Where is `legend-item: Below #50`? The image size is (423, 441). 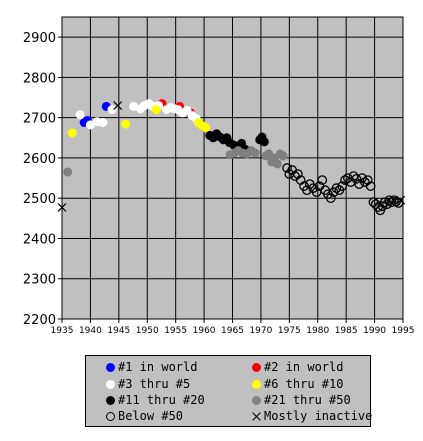
legend-item: Below #50 is located at coordinates (144, 416).